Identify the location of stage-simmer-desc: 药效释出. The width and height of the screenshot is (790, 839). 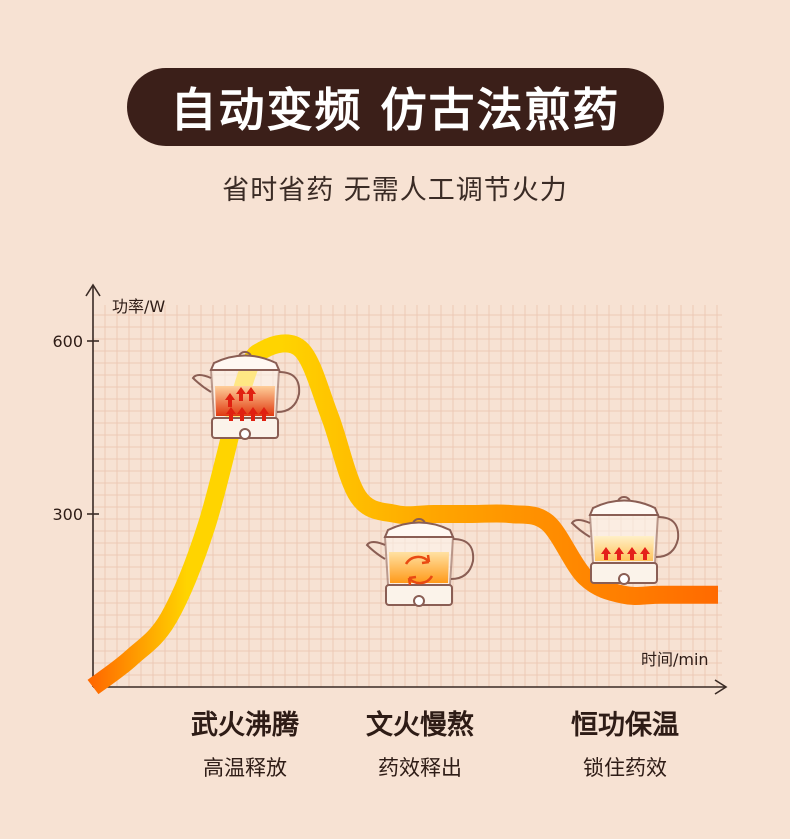
(420, 768).